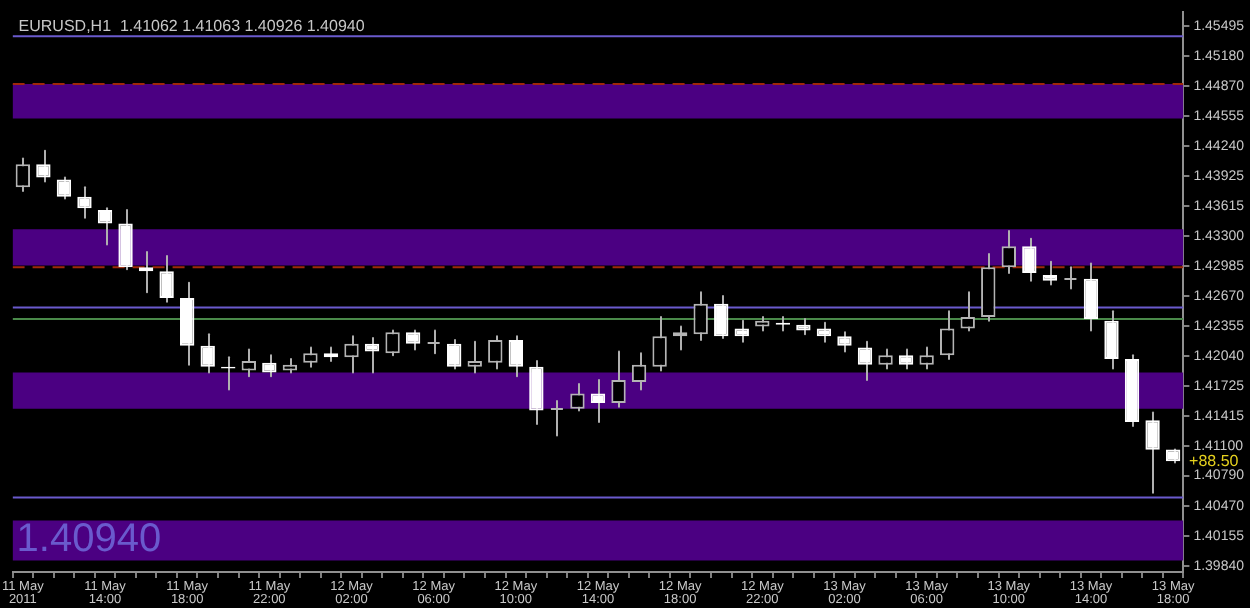 This screenshot has height=608, width=1250. Describe the element at coordinates (89, 539) in the screenshot. I see `annotation: 1.40940` at that location.